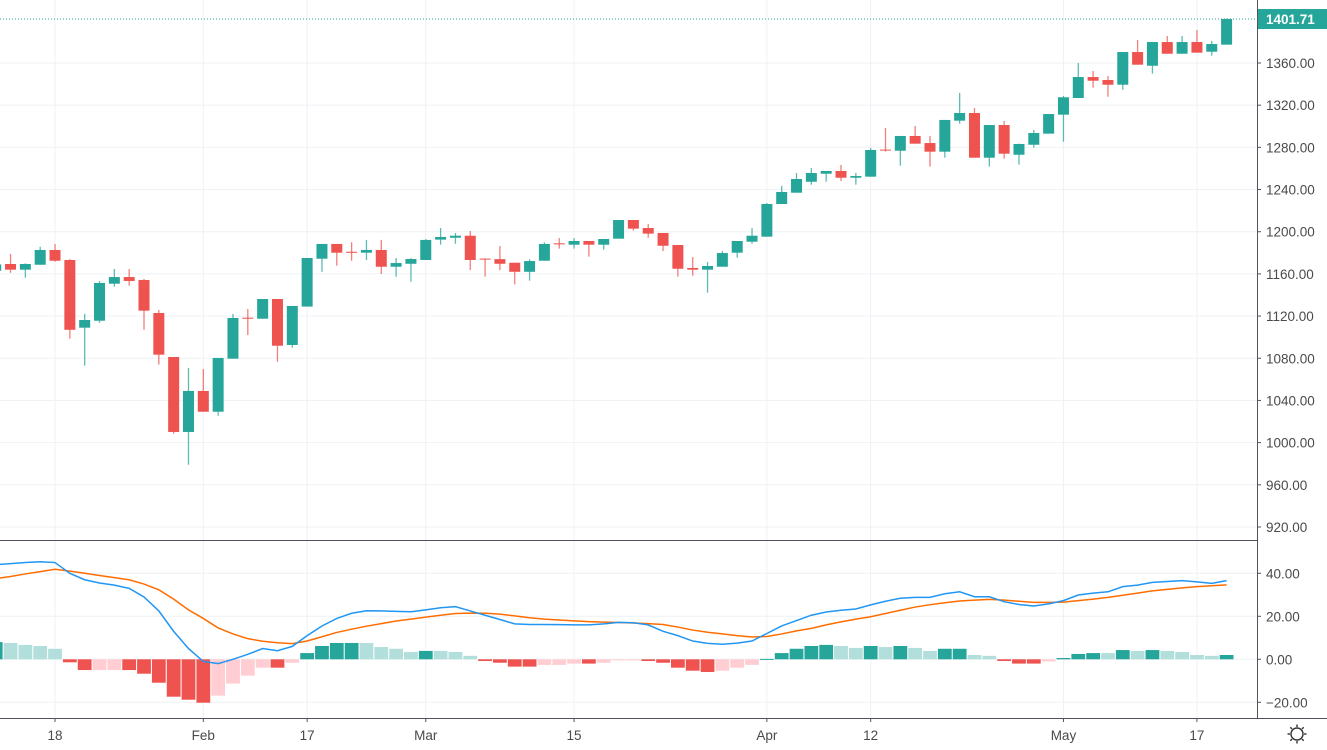 The width and height of the screenshot is (1327, 750). I want to click on price-tick-label: 1080.00, so click(1290, 358).